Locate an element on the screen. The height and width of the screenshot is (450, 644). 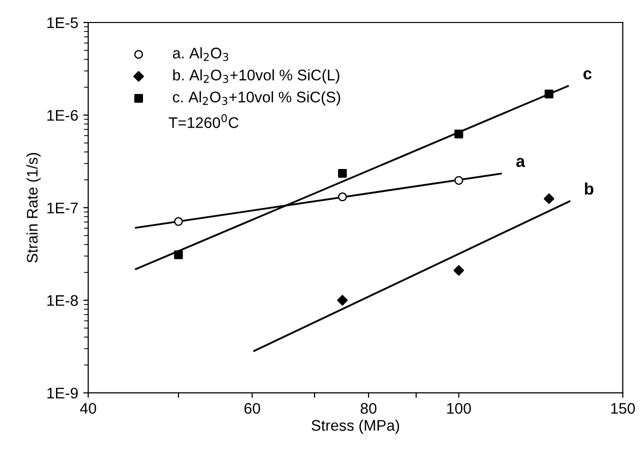
x-axis-title: Stress (MPa) is located at coordinates (356, 427).